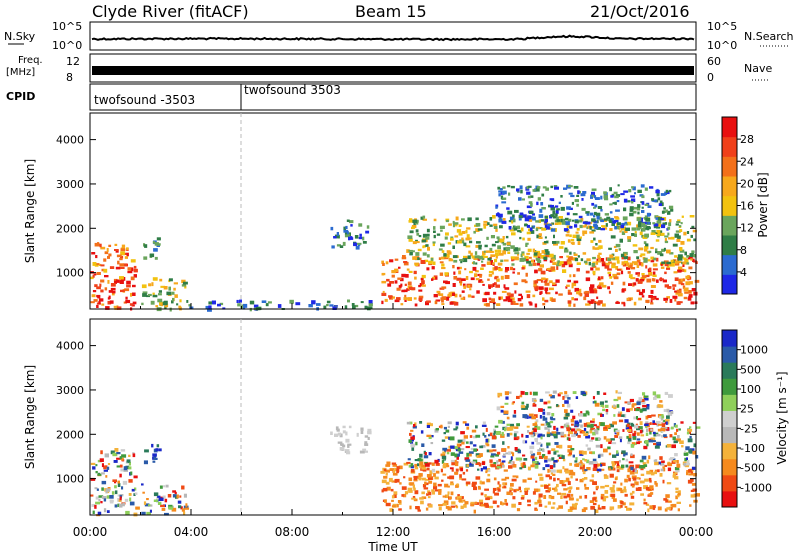  What do you see at coordinates (729, 264) in the screenshot?
I see `power-colorbar-swatch` at bounding box center [729, 264].